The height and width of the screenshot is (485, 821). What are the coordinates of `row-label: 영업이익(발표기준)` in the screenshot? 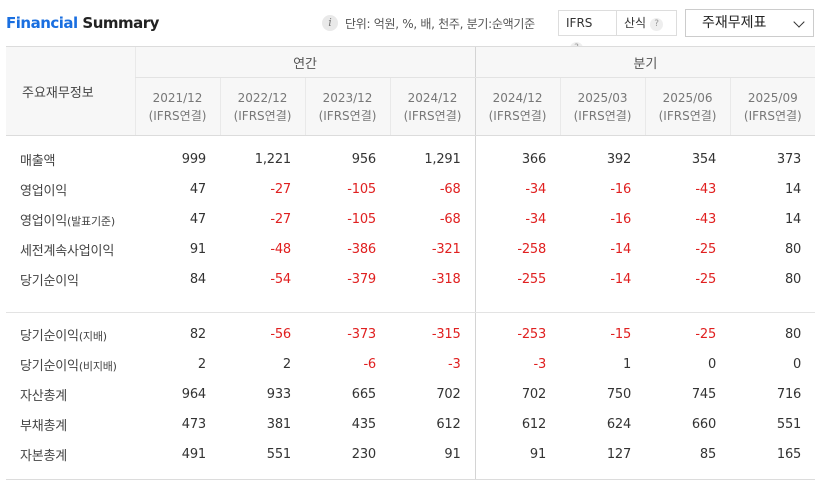 It's located at (70, 219).